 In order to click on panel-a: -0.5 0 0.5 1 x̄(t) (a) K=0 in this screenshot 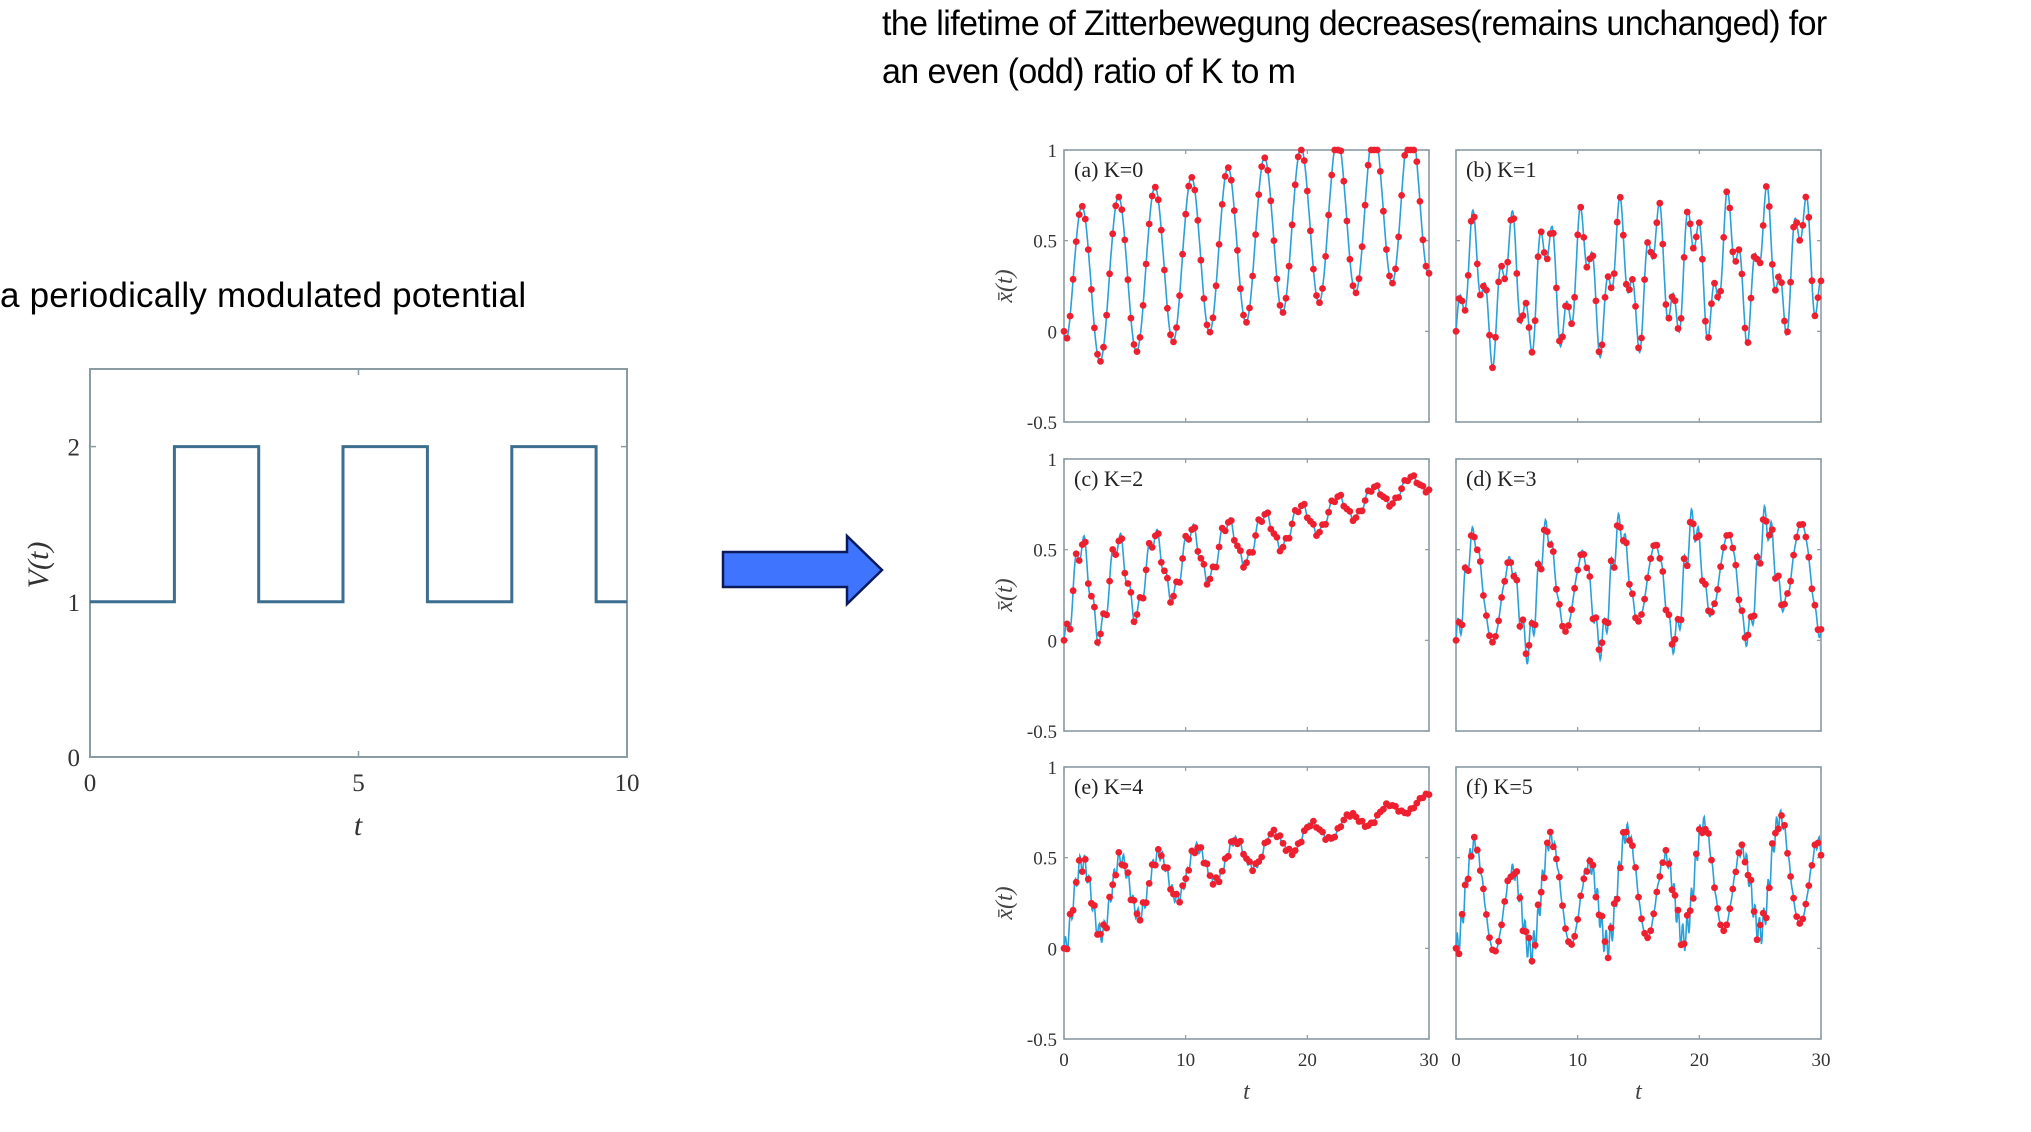, I will do `click(1212, 287)`.